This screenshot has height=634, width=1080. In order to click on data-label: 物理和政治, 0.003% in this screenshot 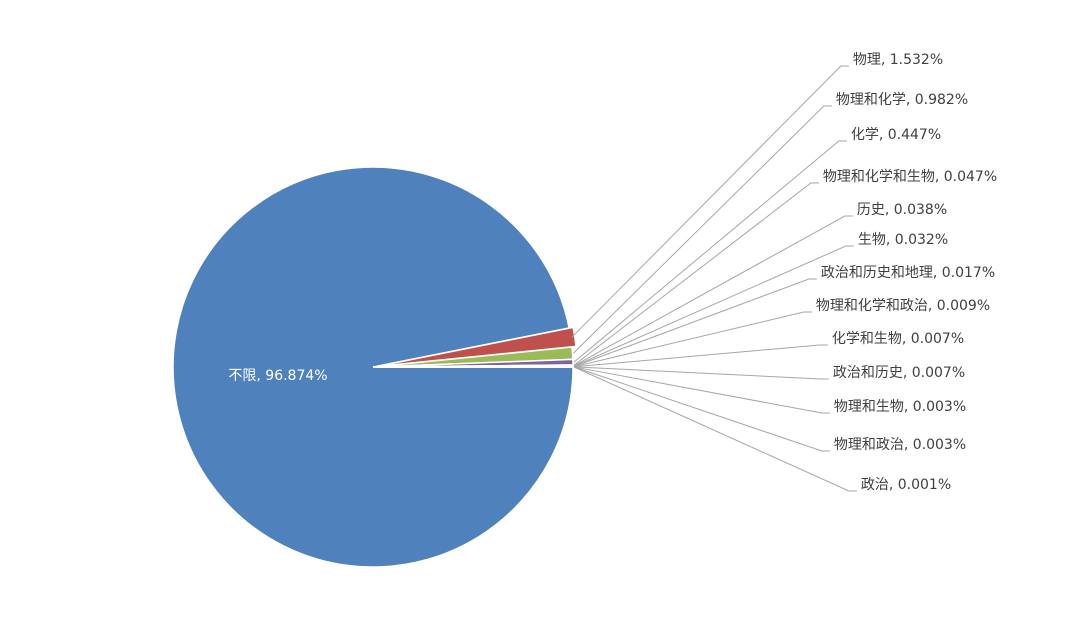, I will do `click(900, 445)`.